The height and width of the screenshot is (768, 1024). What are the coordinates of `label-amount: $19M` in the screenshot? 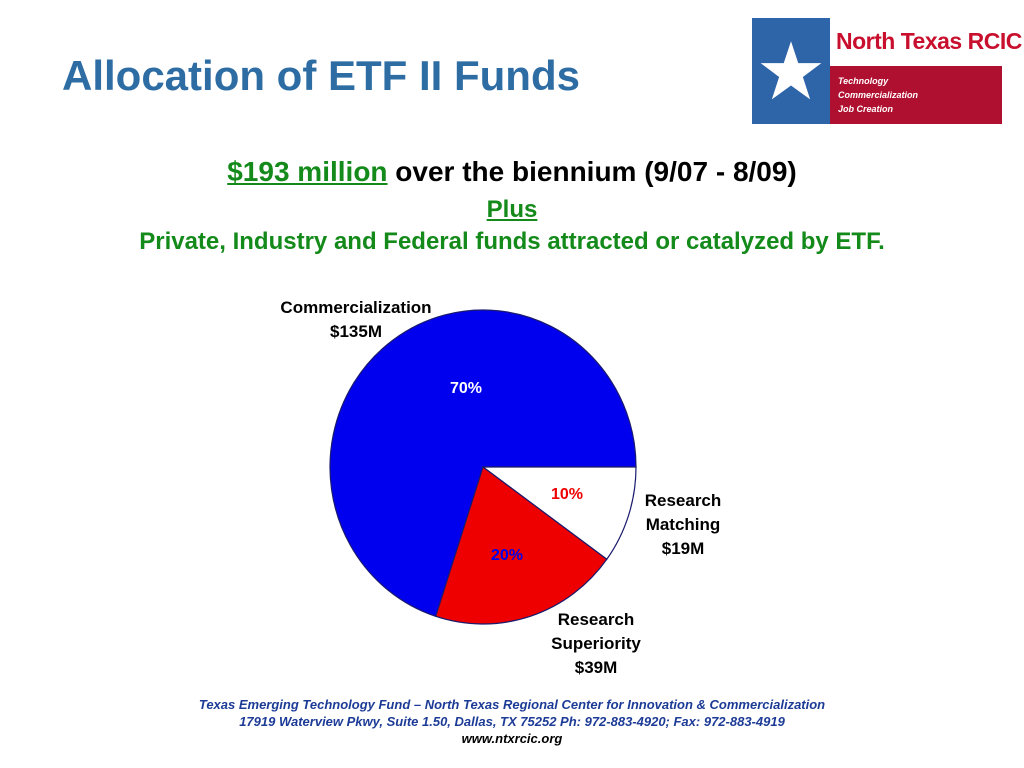 It's located at (683, 548).